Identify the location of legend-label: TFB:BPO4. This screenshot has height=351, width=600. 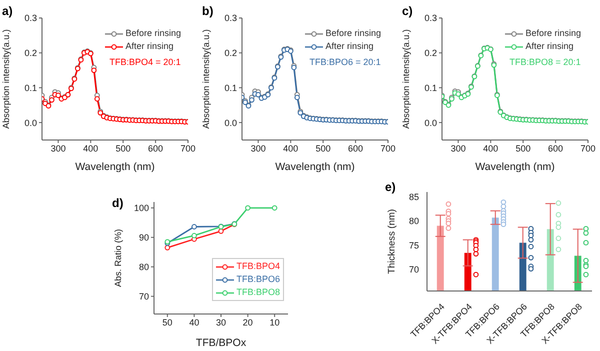
(258, 266).